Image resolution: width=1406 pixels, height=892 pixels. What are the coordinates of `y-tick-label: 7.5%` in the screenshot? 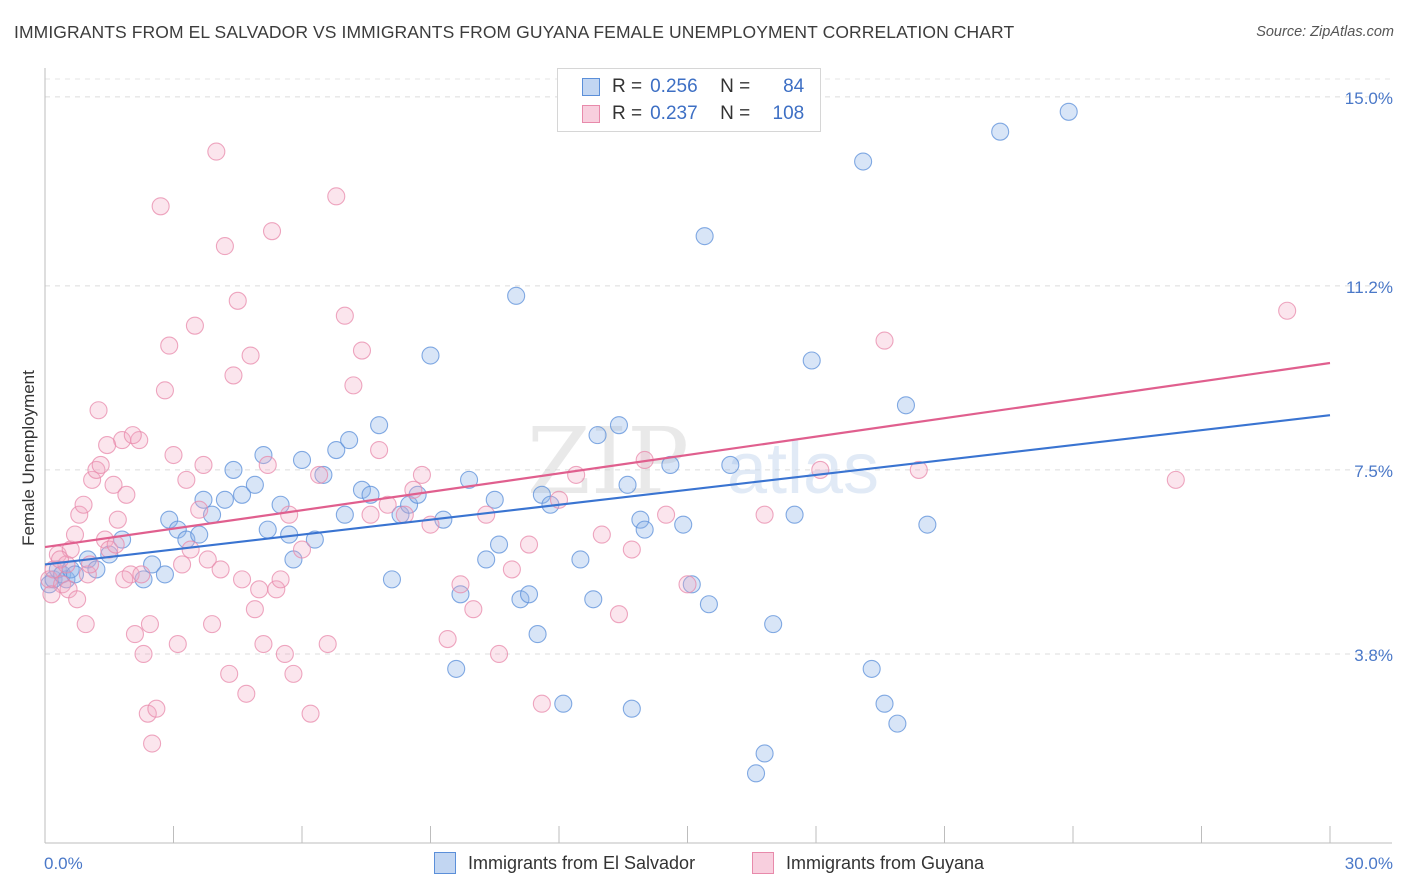 It's located at (1373, 471).